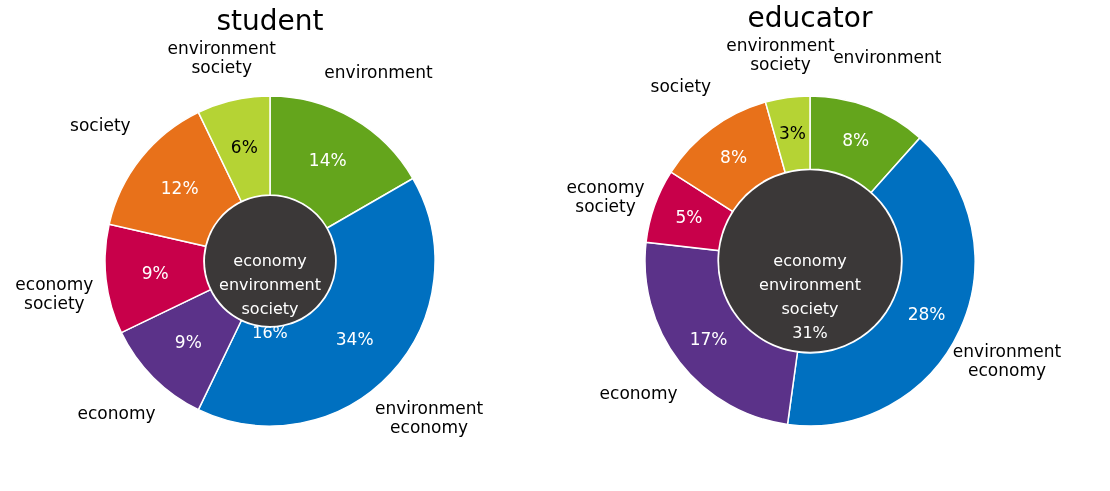 Image resolution: width=1110 pixels, height=491 pixels. I want to click on text: economy environment society 31%, so click(810, 296).